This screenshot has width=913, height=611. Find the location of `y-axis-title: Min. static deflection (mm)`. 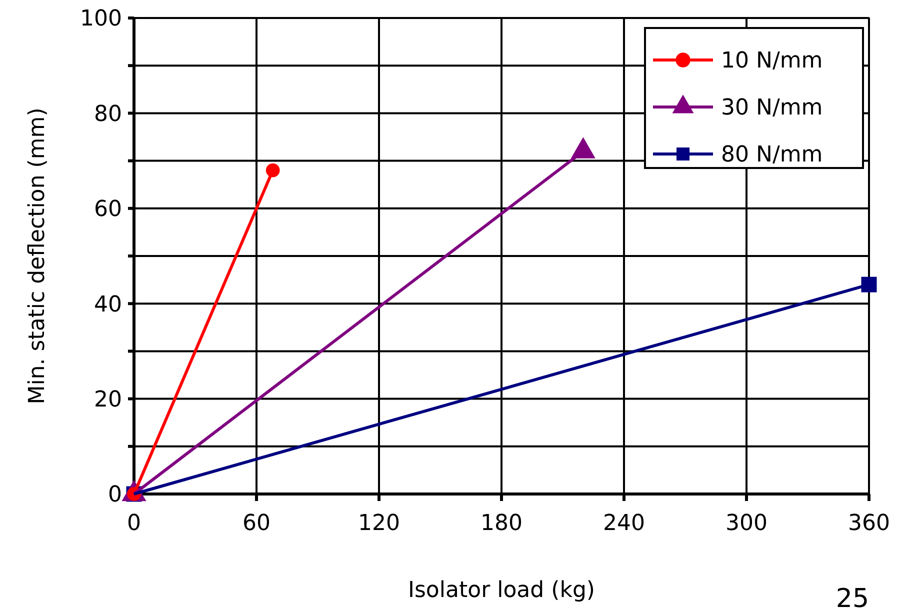

y-axis-title: Min. static deflection (mm) is located at coordinates (37, 256).